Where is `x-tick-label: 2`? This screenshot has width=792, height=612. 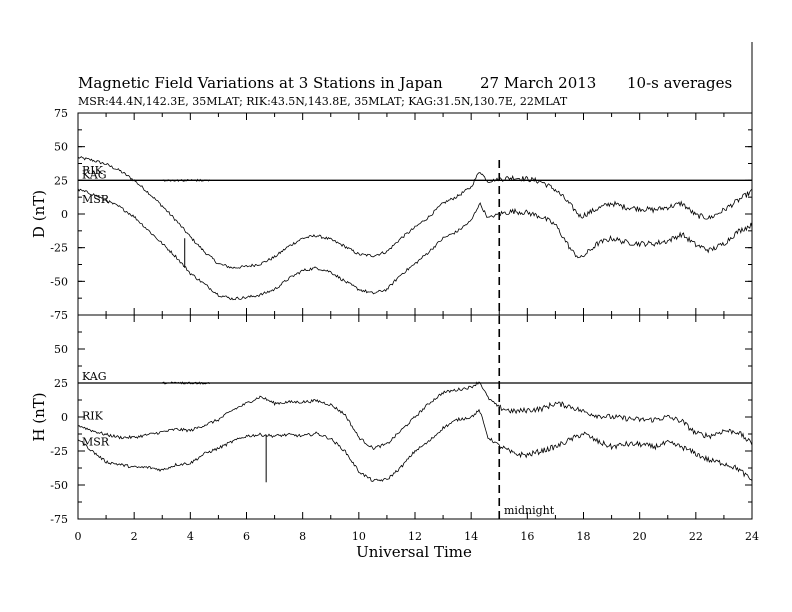
x-tick-label: 2 is located at coordinates (134, 536).